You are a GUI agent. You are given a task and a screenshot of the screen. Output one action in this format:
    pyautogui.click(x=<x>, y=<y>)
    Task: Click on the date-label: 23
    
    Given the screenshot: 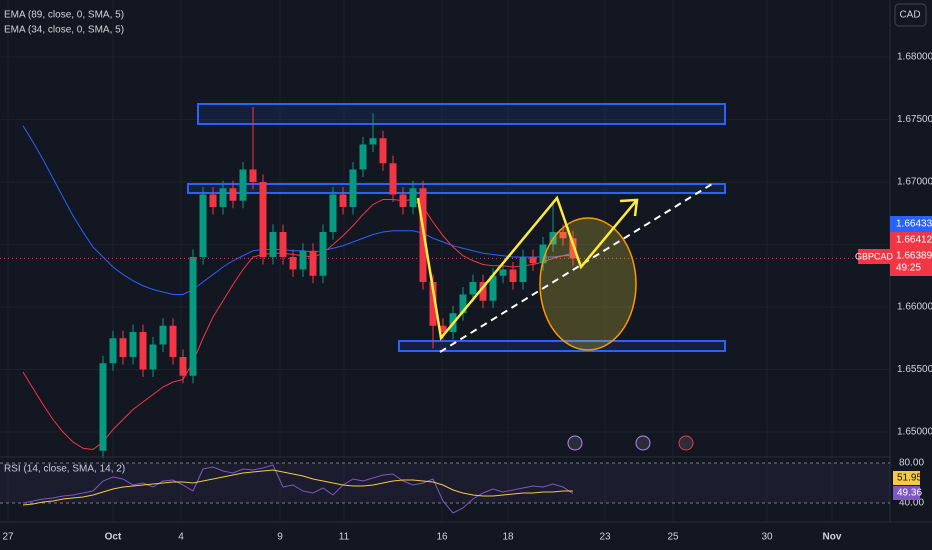 What is the action you would take?
    pyautogui.click(x=605, y=537)
    